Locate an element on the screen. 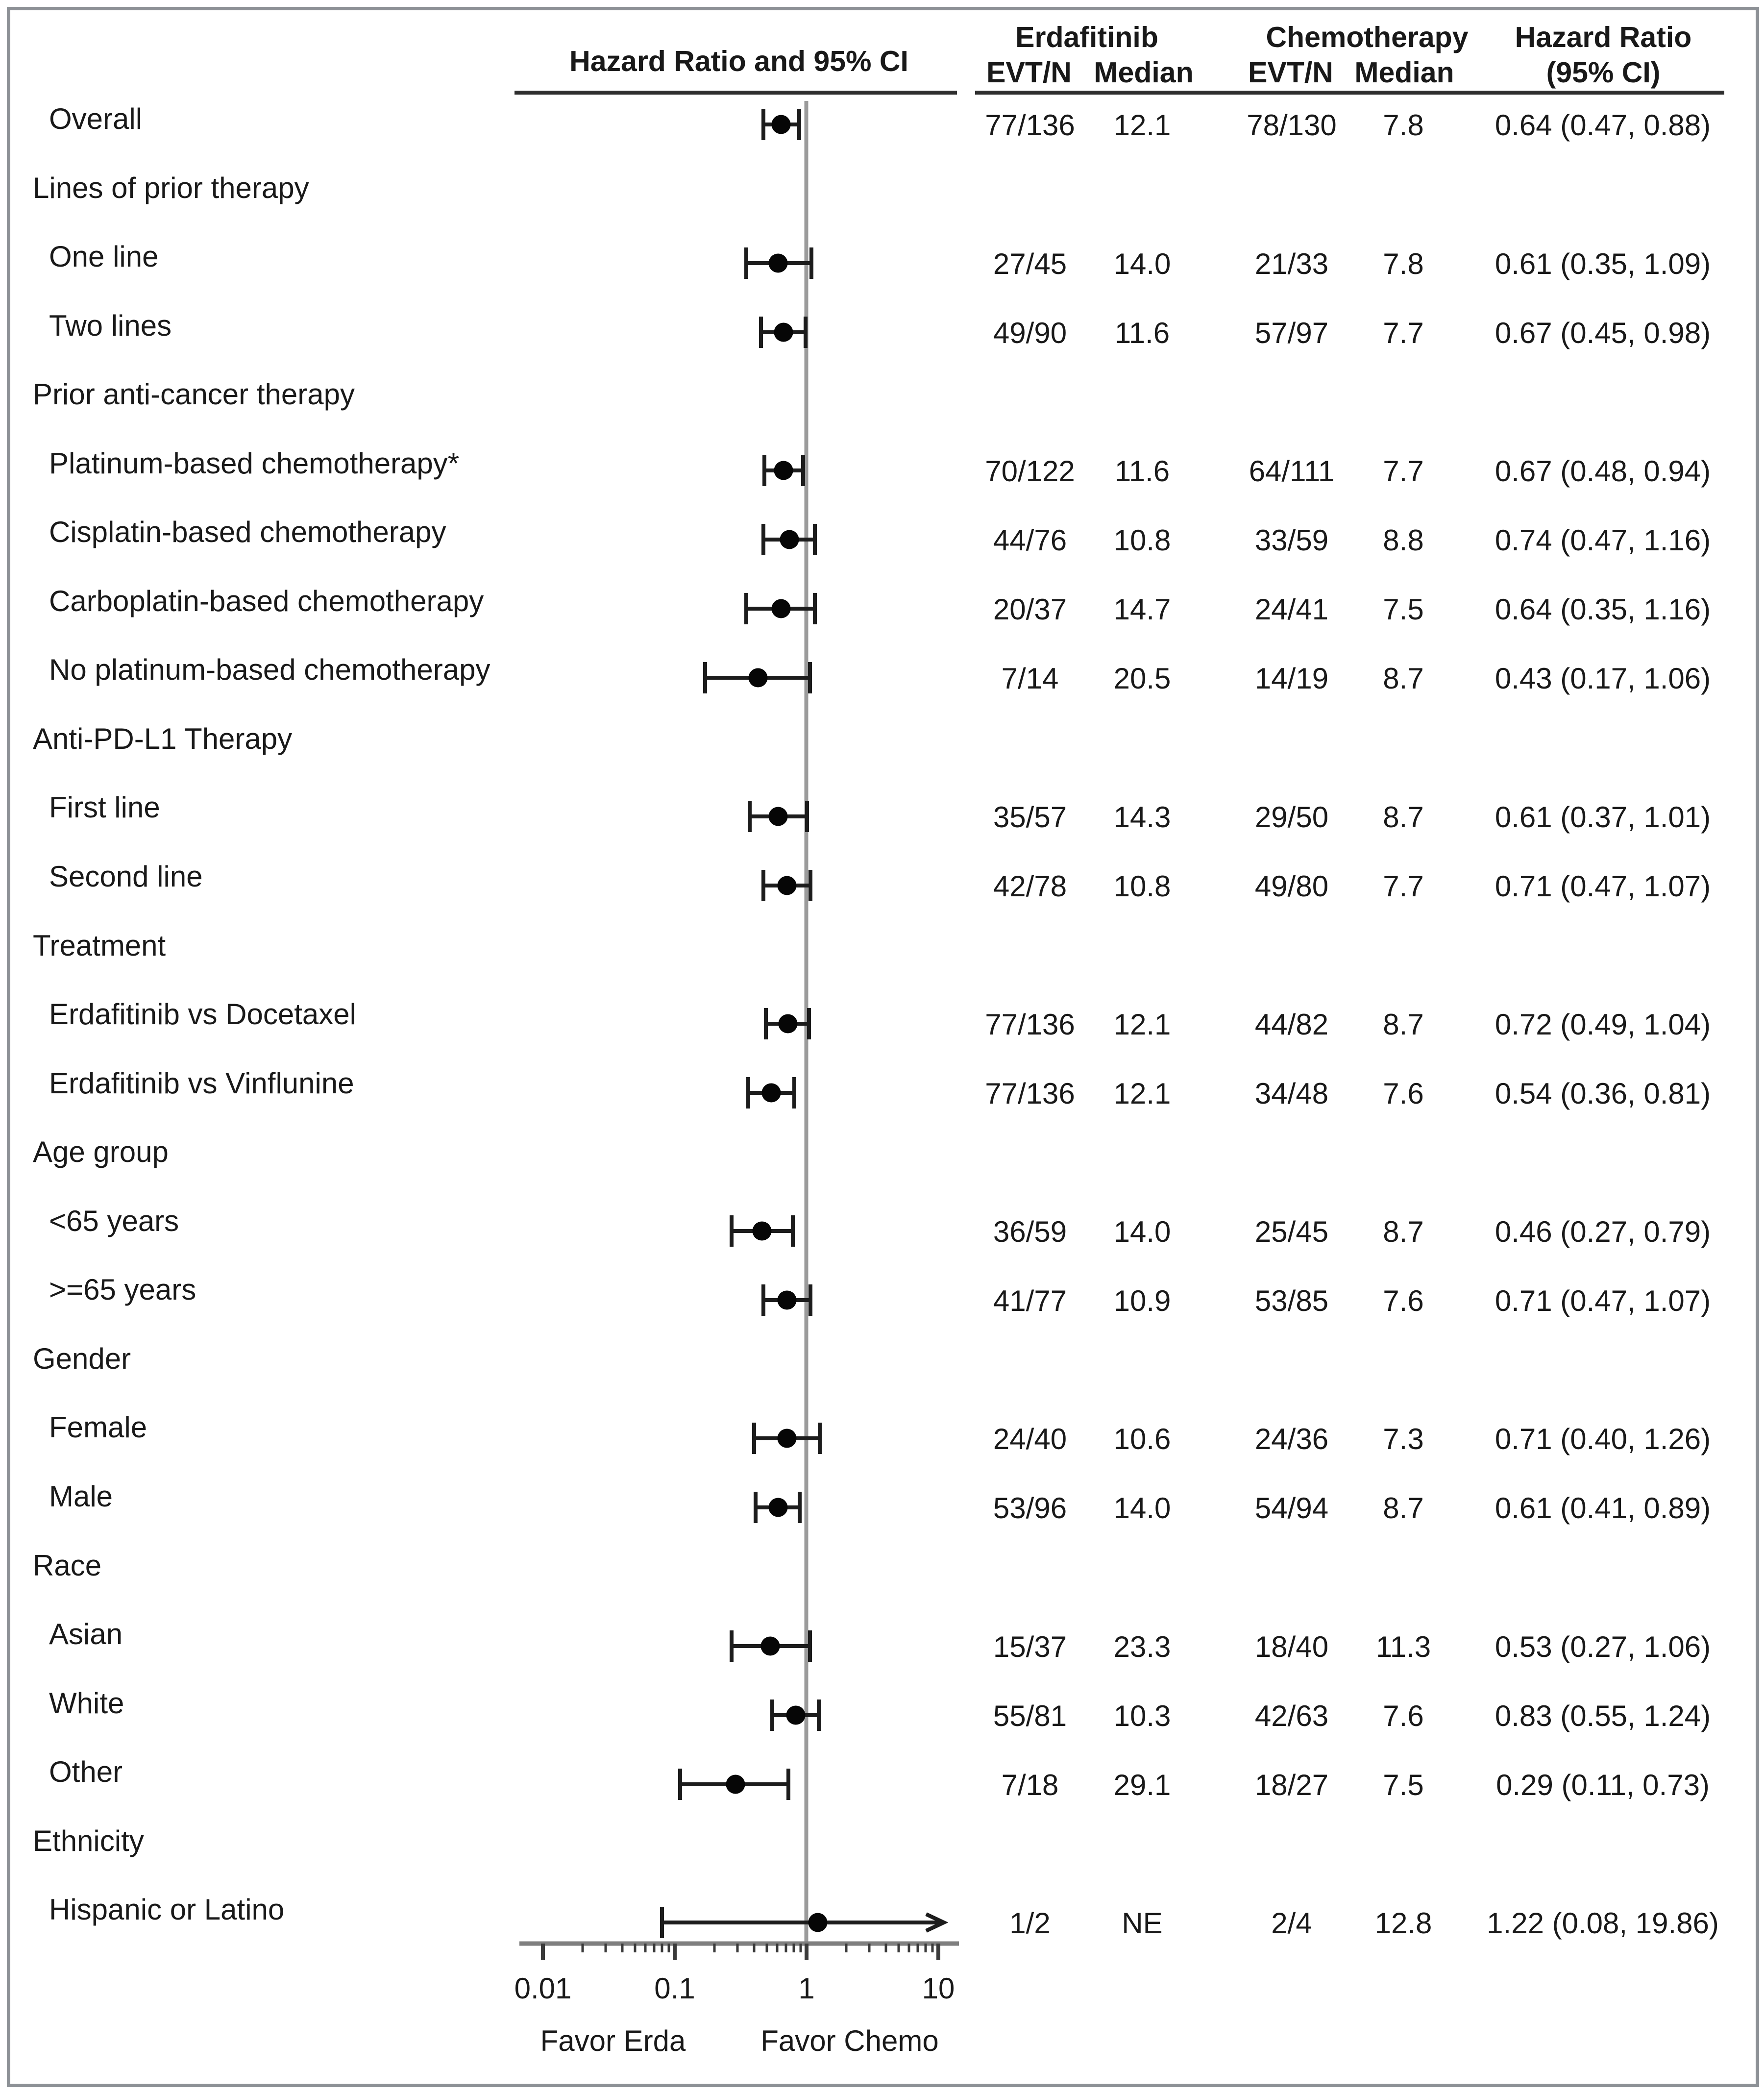 The image size is (1764, 2094). svg-text: Race is located at coordinates (67, 1565).